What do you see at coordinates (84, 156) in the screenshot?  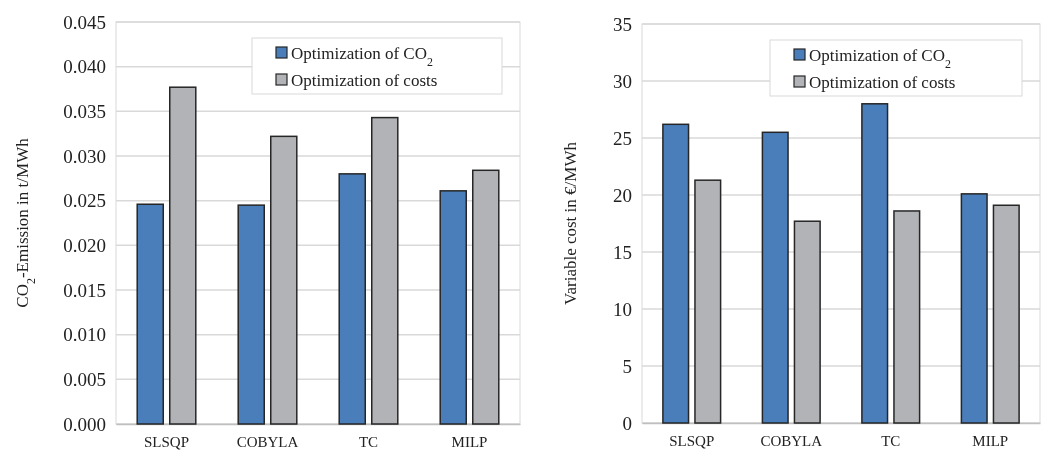 I see `y-tick-label: 0.030` at bounding box center [84, 156].